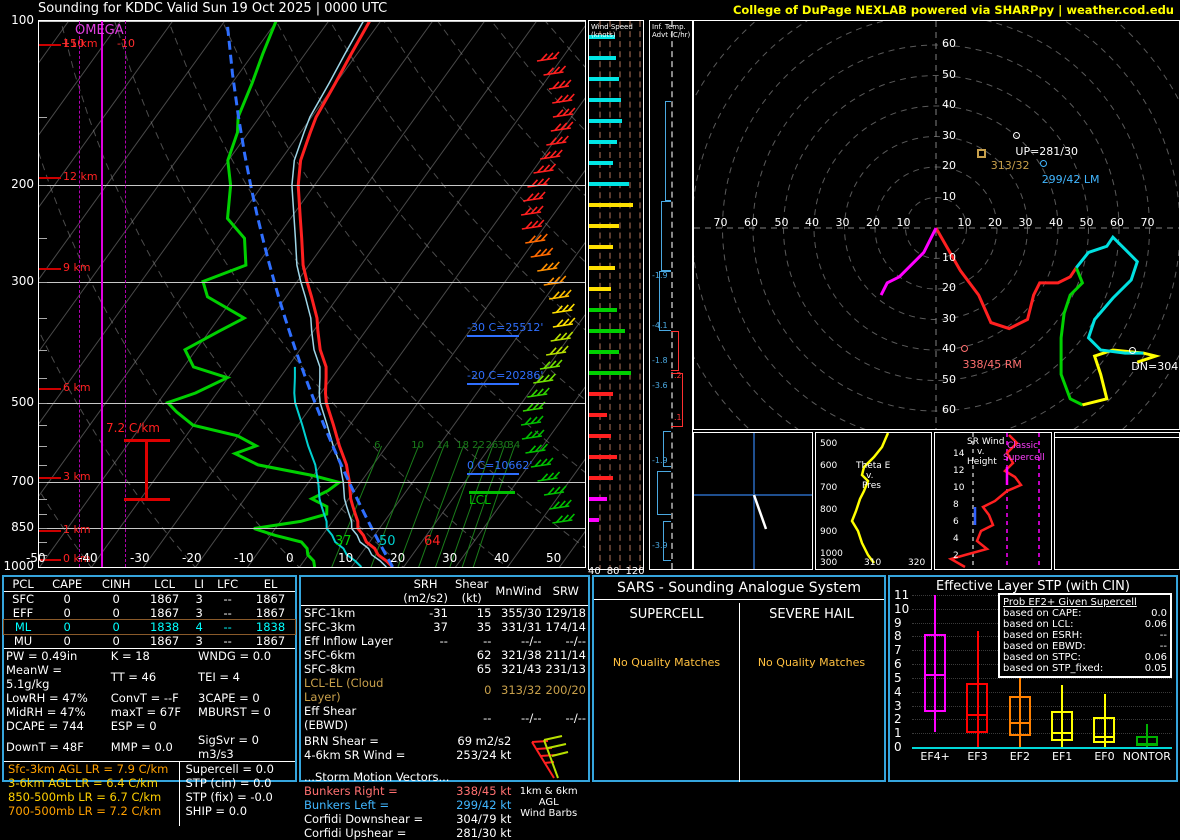 Image resolution: width=1180 pixels, height=840 pixels. What do you see at coordinates (760, 512) in the screenshot?
I see `slinky-trace` at bounding box center [760, 512].